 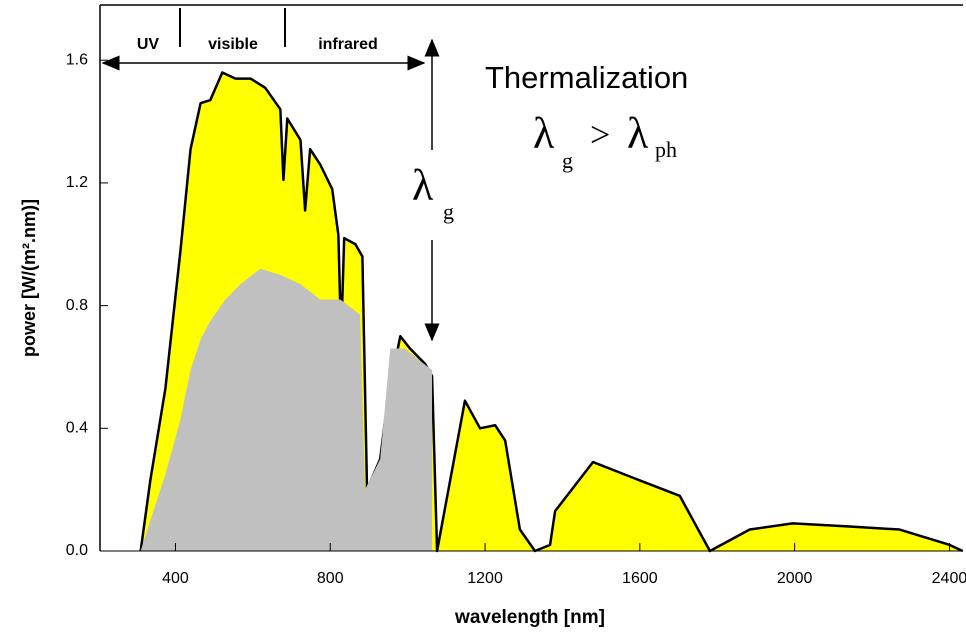 What do you see at coordinates (485, 578) in the screenshot?
I see `x-tick-label: 1200` at bounding box center [485, 578].